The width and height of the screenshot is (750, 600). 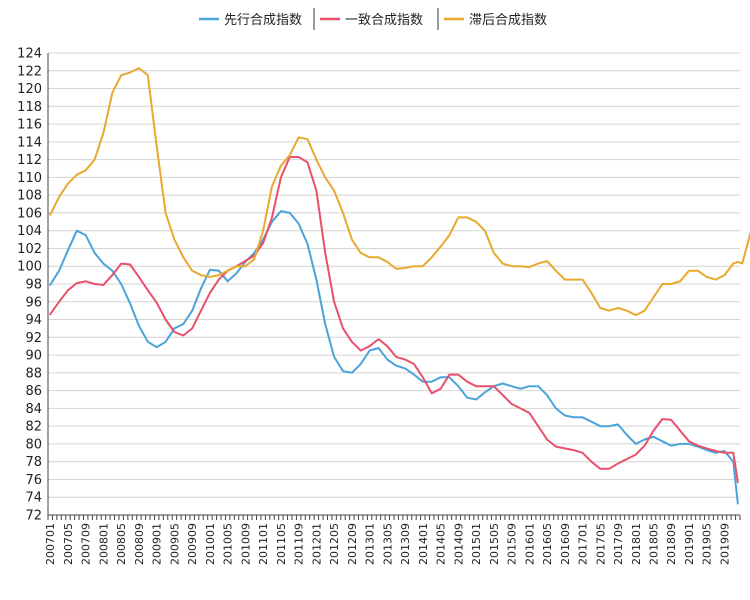 What do you see at coordinates (210, 544) in the screenshot?
I see `x-tick-label: 201001` at bounding box center [210, 544].